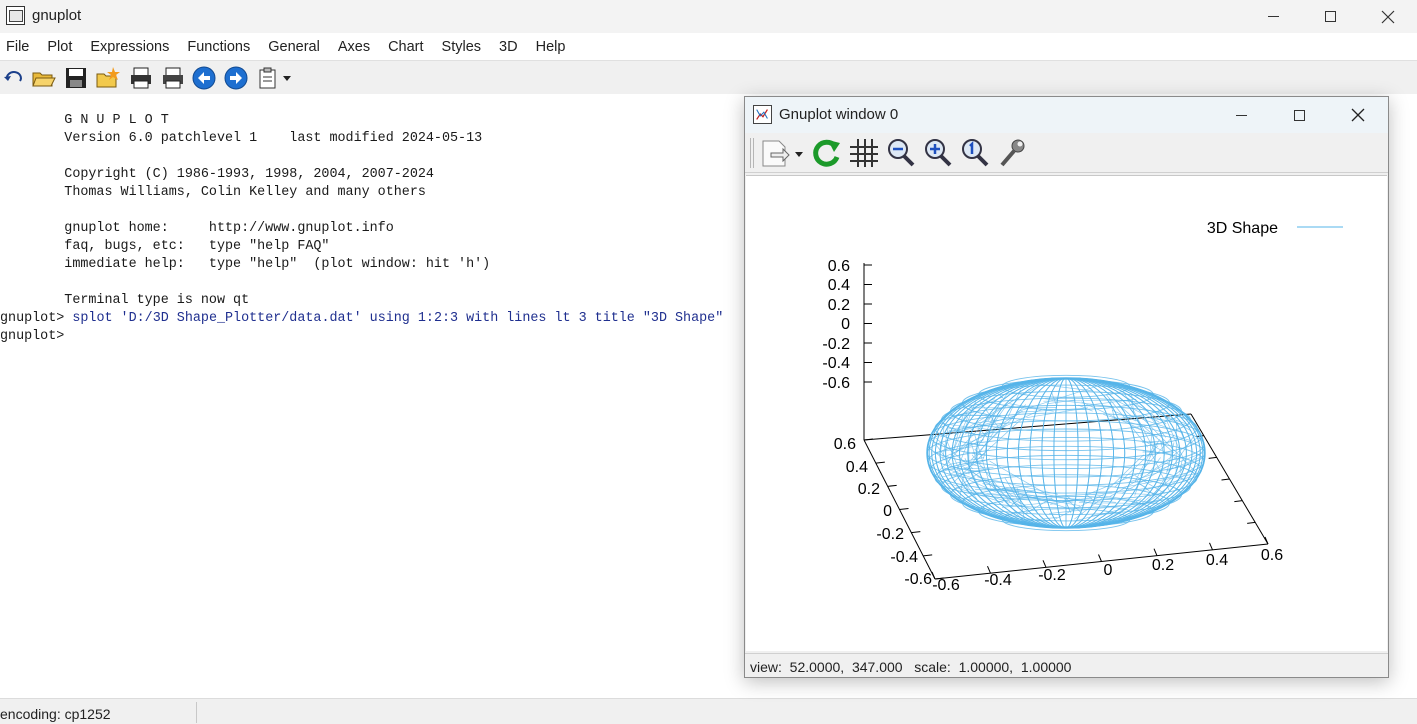 Image resolution: width=1417 pixels, height=724 pixels. Describe the element at coordinates (508, 46) in the screenshot. I see `menu-3d: 3D` at that location.